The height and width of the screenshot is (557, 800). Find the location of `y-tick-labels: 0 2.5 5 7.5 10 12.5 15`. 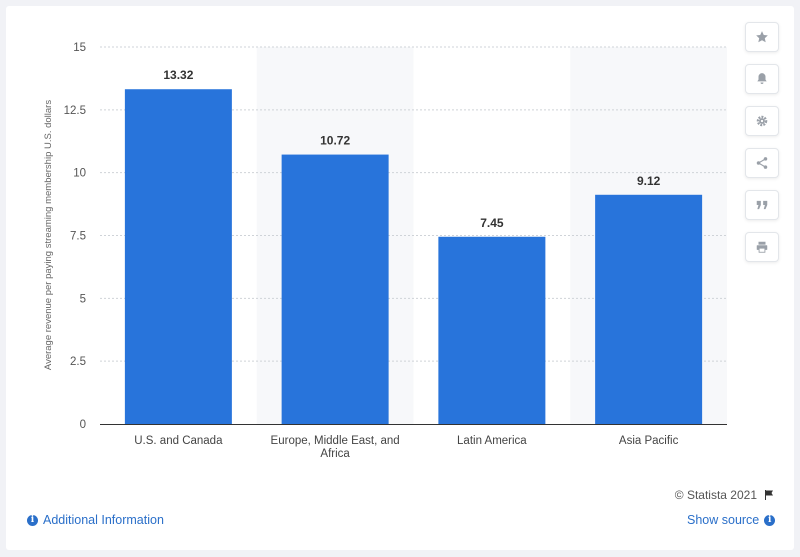

y-tick-labels: 0 2.5 5 7.5 10 12.5 15 is located at coordinates (75, 236).